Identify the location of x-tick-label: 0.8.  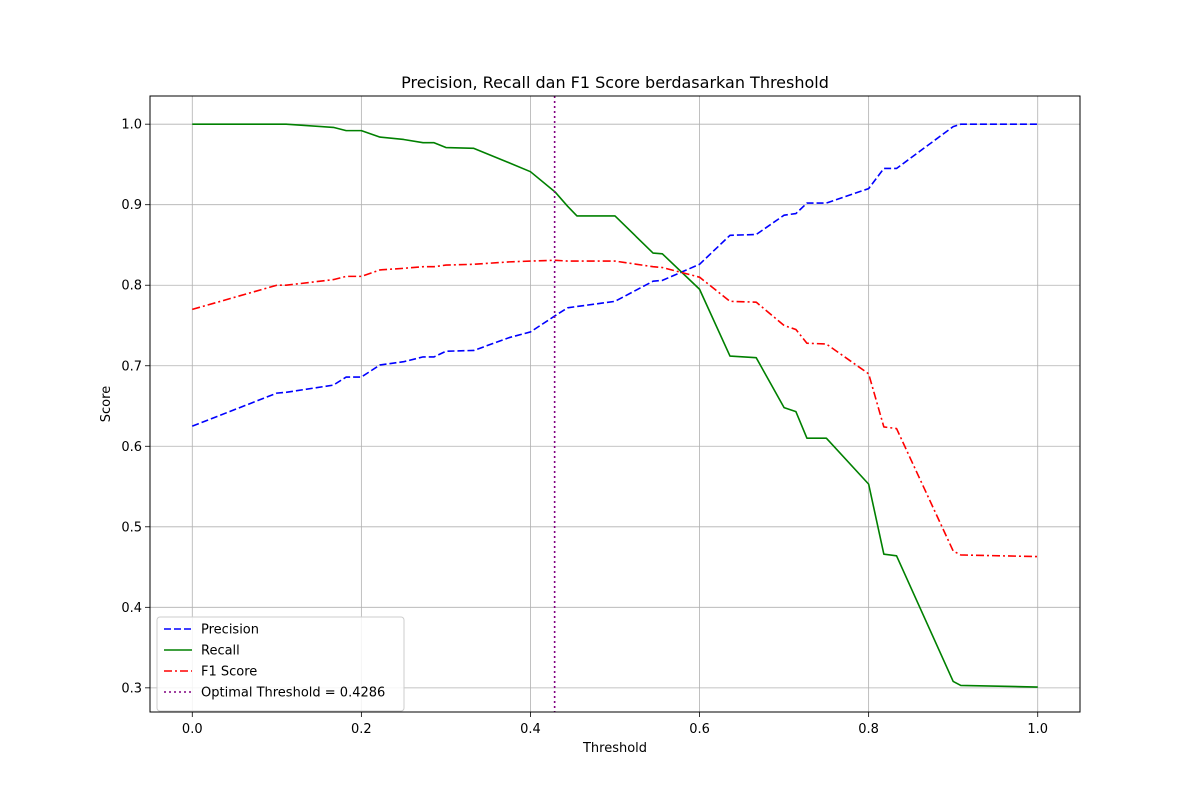
(868, 729).